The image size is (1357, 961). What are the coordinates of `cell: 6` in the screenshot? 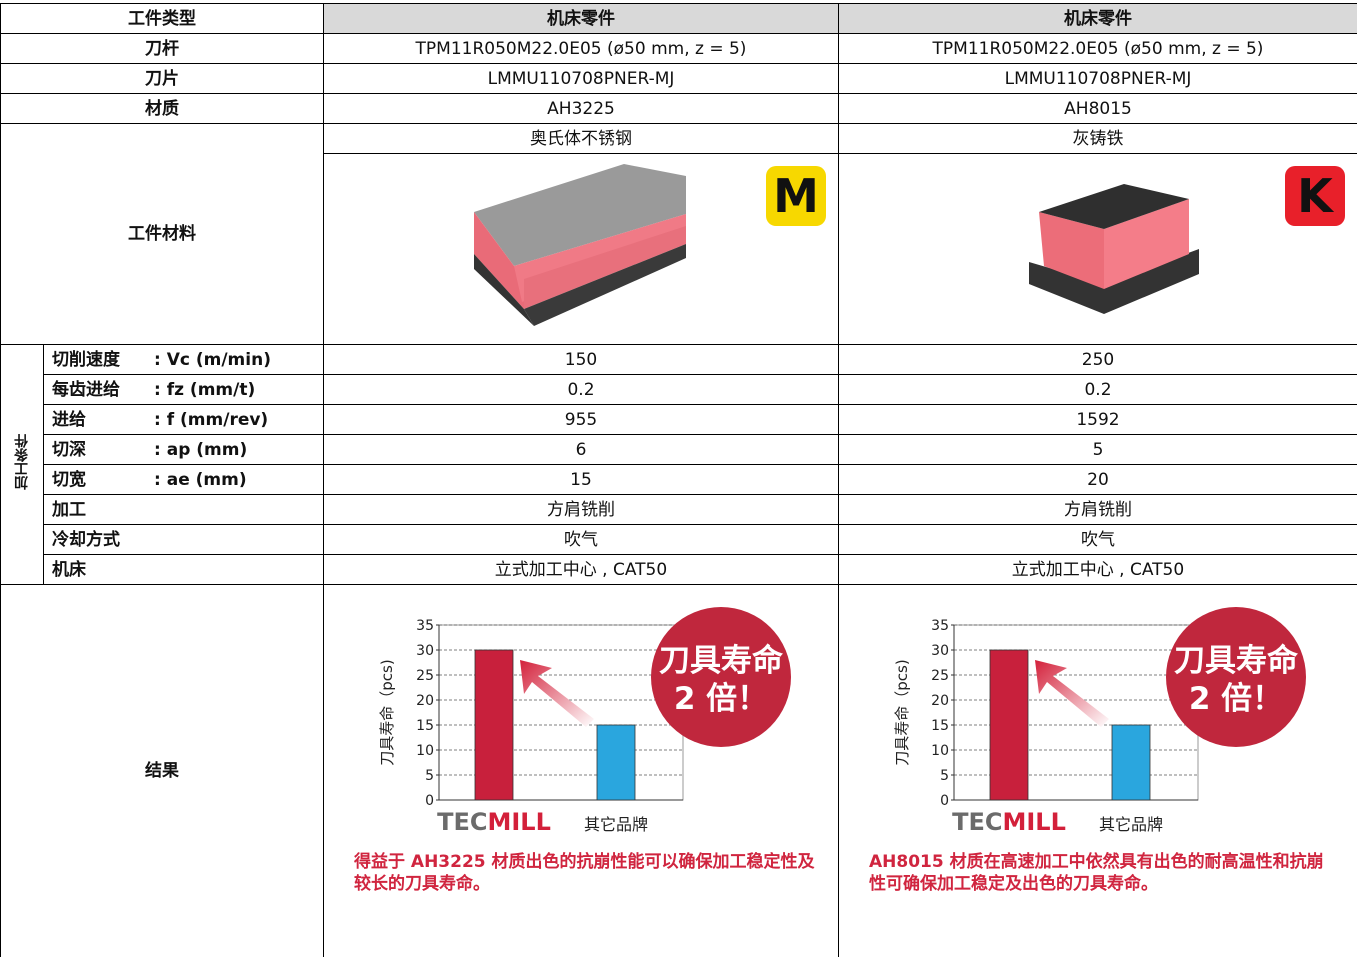 It's located at (581, 449).